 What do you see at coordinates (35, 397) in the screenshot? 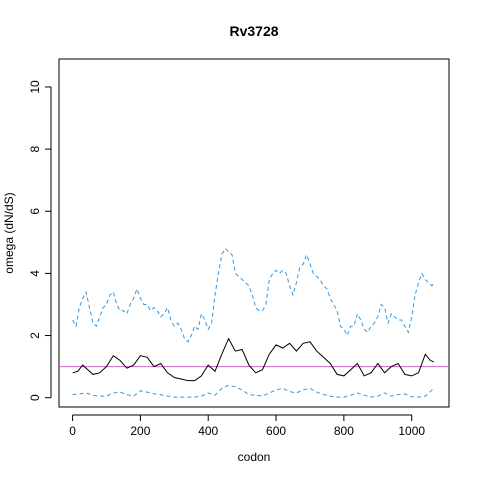
I see `y-tick-label: 0` at bounding box center [35, 397].